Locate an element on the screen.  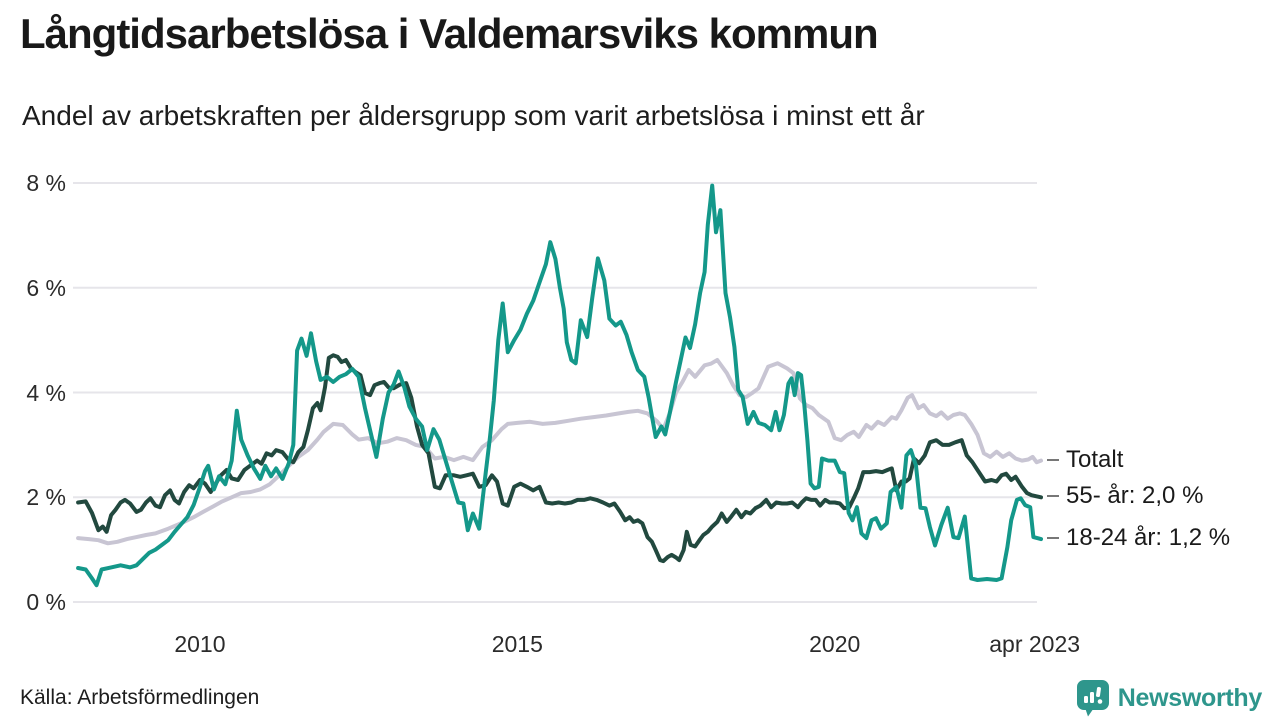
end-label-text: 18-24 år: 1,2 % is located at coordinates (1148, 538).